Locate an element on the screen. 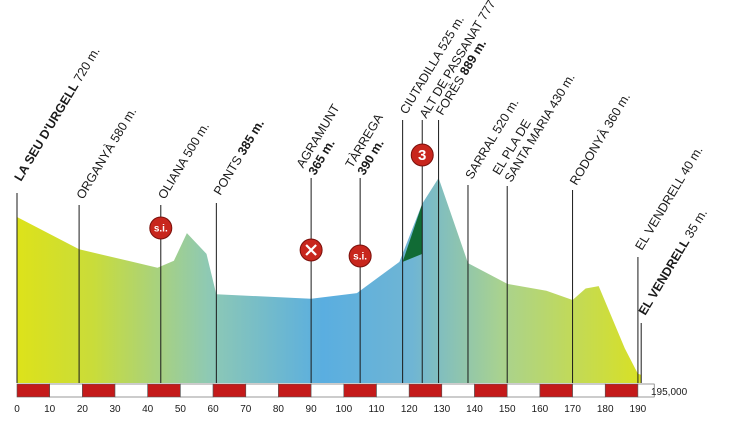  waypoint-label: AGRAMUNT365 m. is located at coordinates (324, 140).